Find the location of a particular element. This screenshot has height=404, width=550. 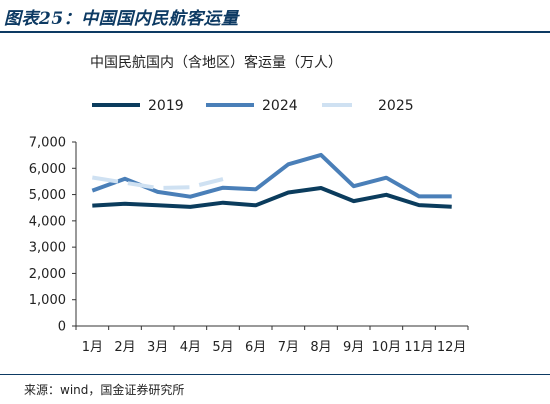

x-tick-label: 8月 is located at coordinates (320, 347).